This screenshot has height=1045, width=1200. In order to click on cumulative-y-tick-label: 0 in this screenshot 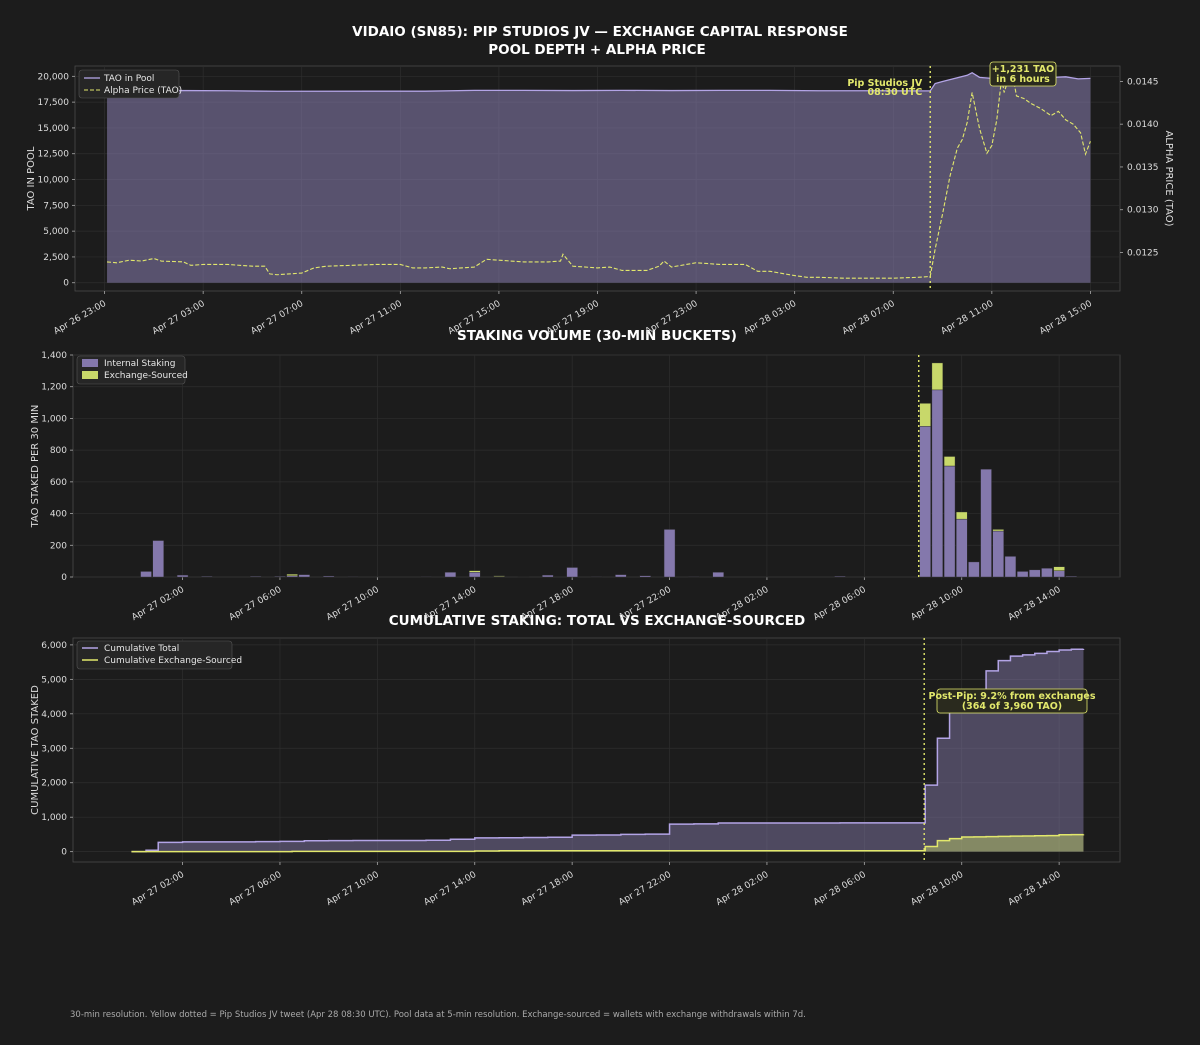, I will do `click(64, 853)`.